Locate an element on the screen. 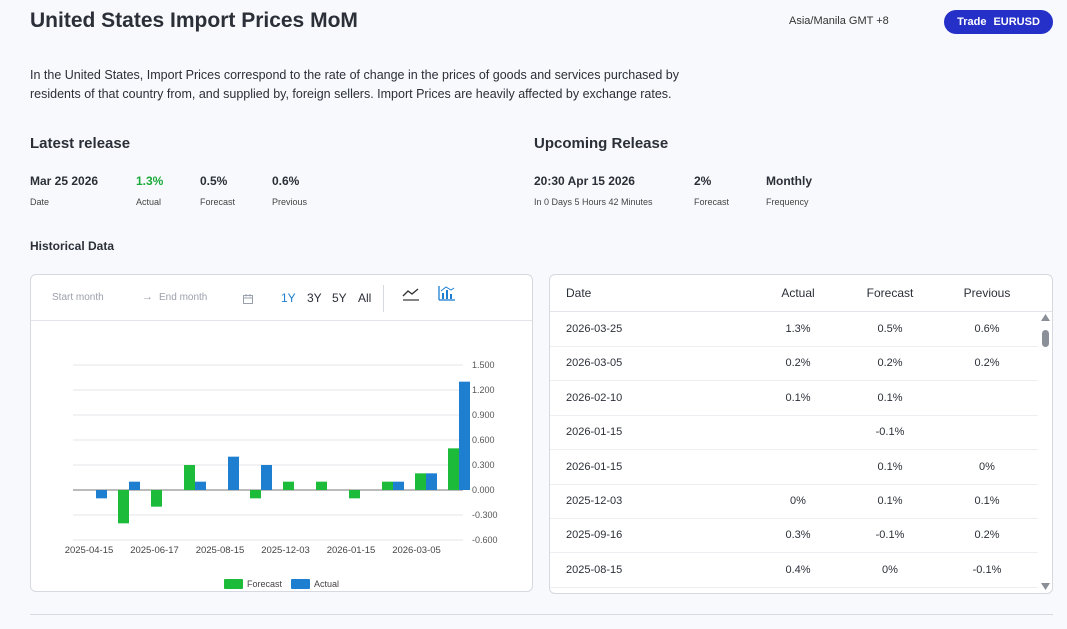 The image size is (1067, 629). table-row: 2026-03-25 1.3% 0.5% 0.6% is located at coordinates (794, 329).